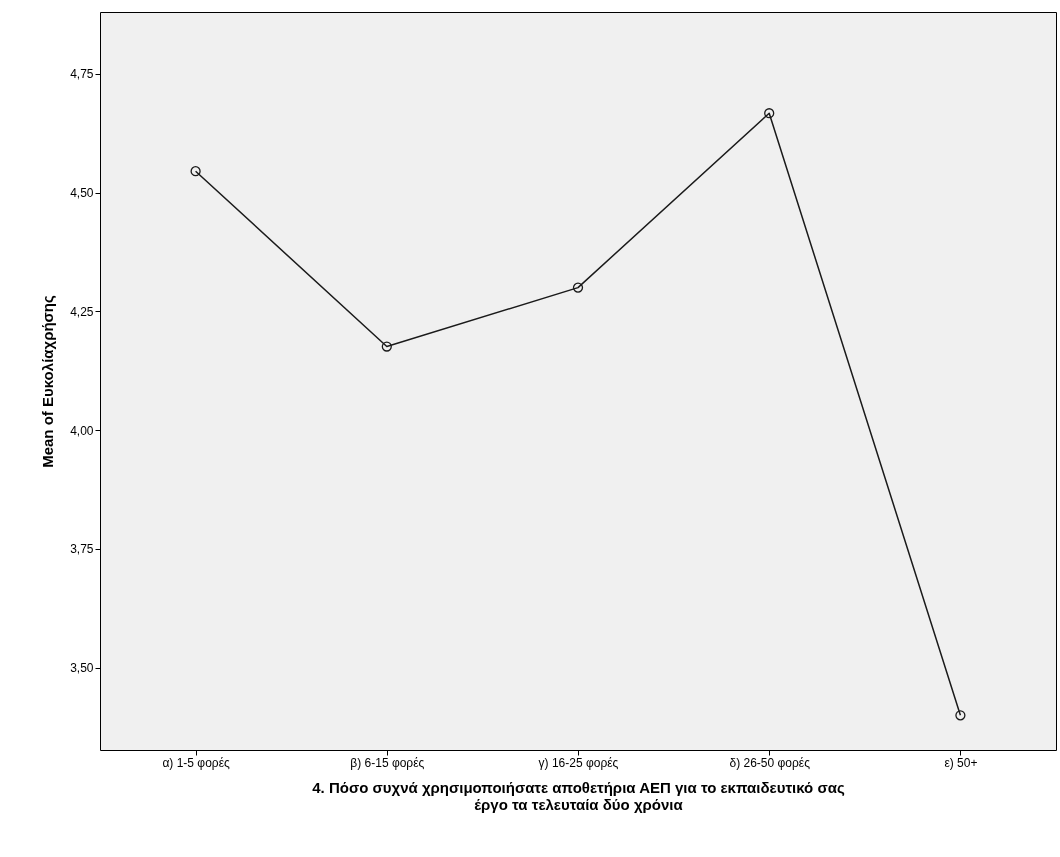 This screenshot has height=857, width=1060. I want to click on x-tick-label: δ) 26-50 φορές, so click(770, 762).